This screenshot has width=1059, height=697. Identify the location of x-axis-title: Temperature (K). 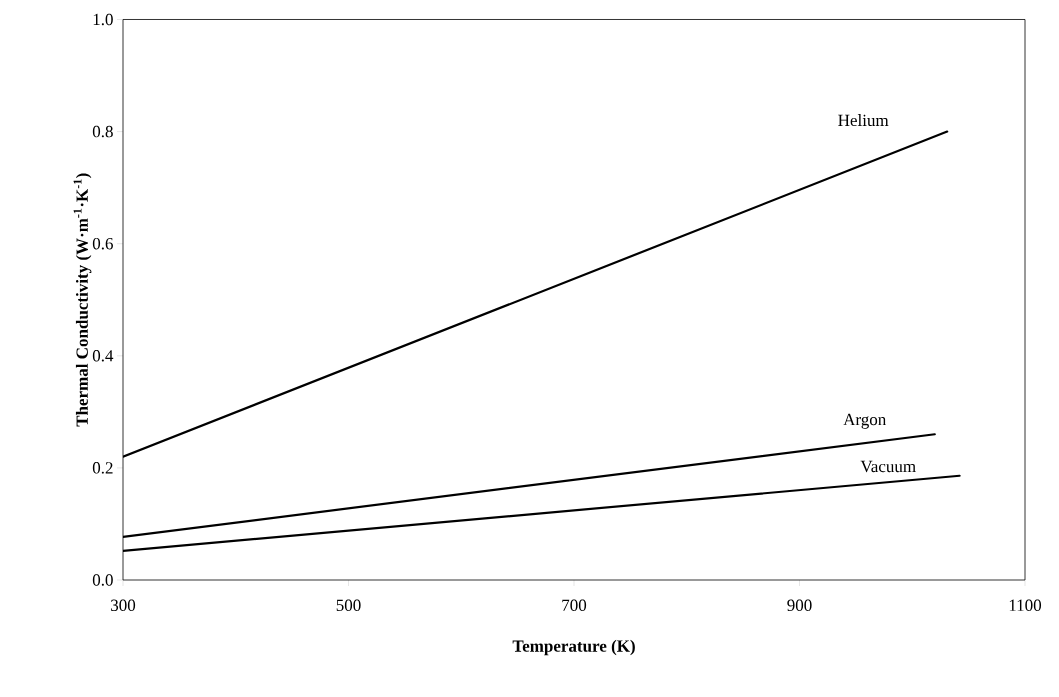
(573, 647).